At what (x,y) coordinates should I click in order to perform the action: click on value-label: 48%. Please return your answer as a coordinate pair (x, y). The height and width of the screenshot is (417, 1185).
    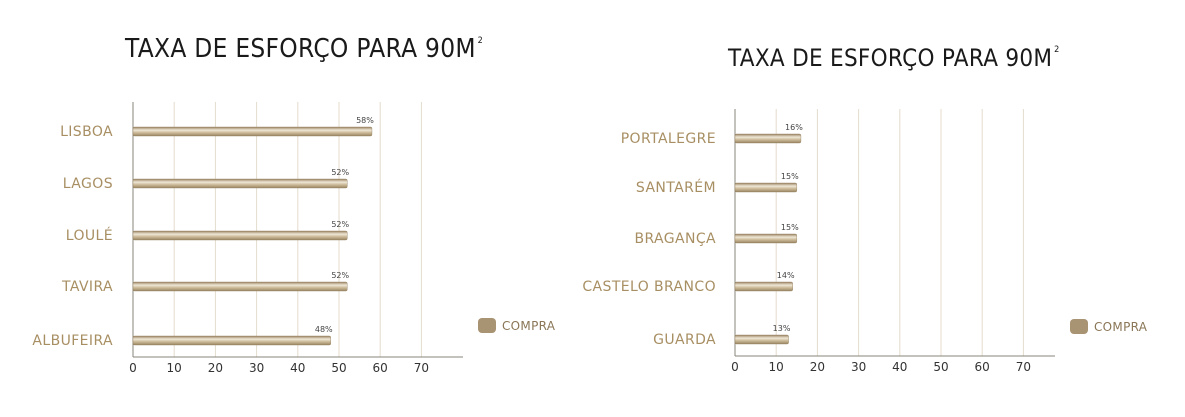
    Looking at the image, I should click on (324, 329).